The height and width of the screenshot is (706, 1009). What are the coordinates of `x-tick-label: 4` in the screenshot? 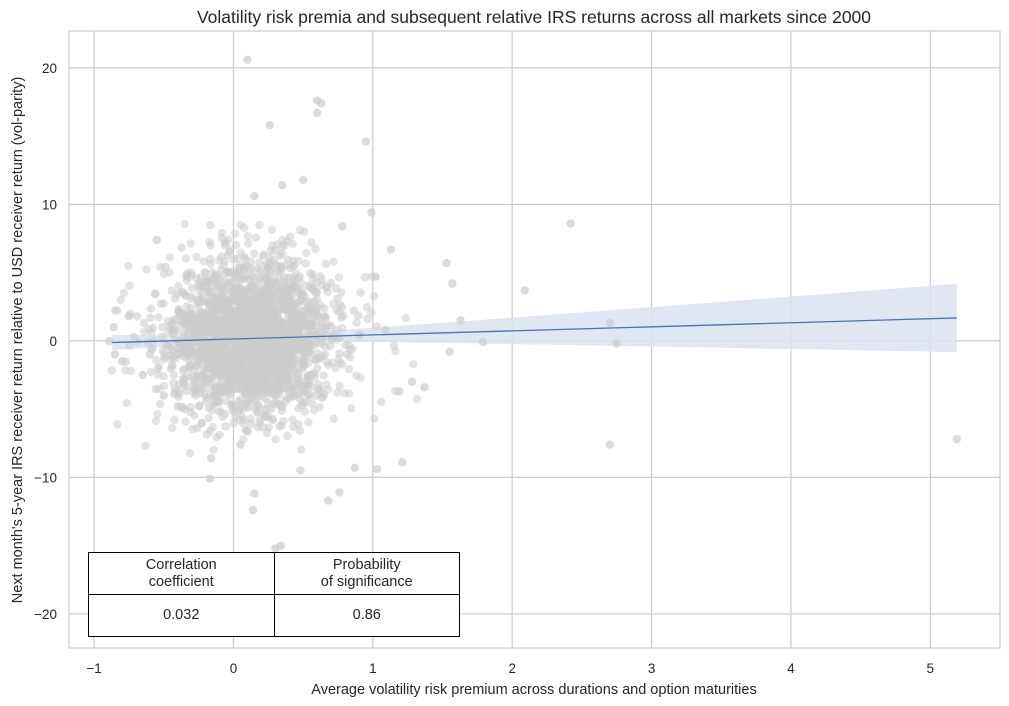 It's located at (791, 668).